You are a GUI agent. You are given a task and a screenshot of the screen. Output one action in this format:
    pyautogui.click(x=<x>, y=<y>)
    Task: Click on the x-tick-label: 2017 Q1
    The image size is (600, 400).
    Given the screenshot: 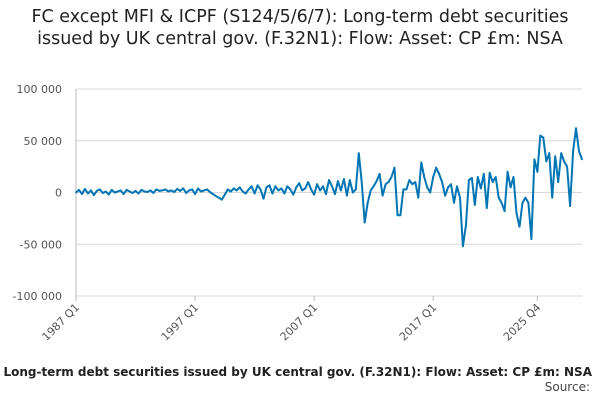 What is the action you would take?
    pyautogui.click(x=418, y=322)
    